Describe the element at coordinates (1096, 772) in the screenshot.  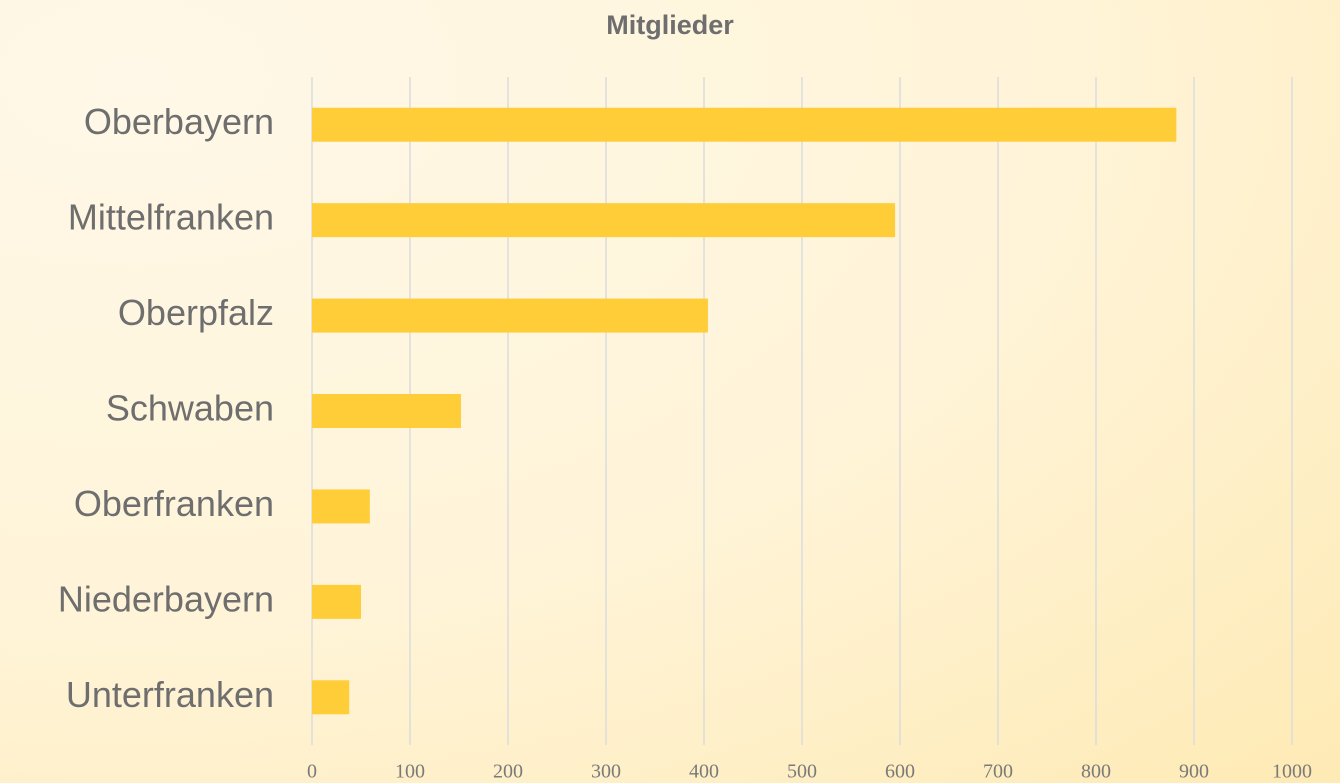
I see `x-tick-label: 800` at that location.